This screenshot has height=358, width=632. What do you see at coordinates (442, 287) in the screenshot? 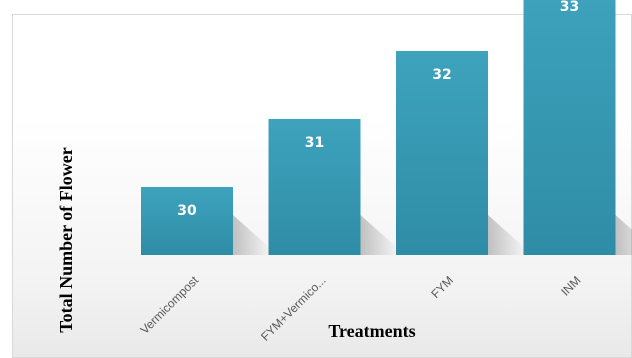
I see `x-tick-label: FYM` at bounding box center [442, 287].